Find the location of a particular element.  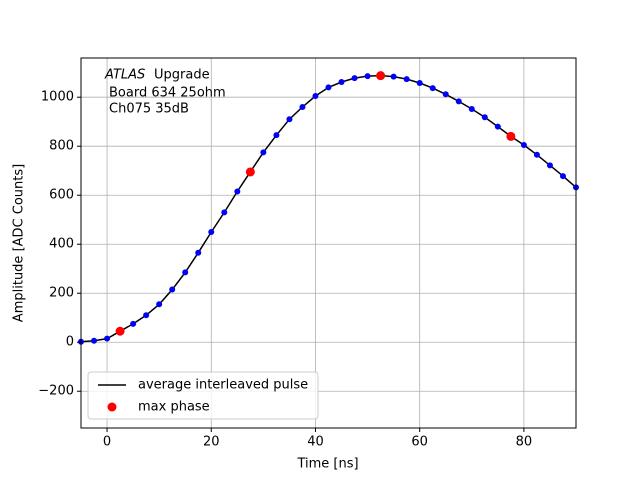

x-axis-label: Time [ns] is located at coordinates (327, 464).